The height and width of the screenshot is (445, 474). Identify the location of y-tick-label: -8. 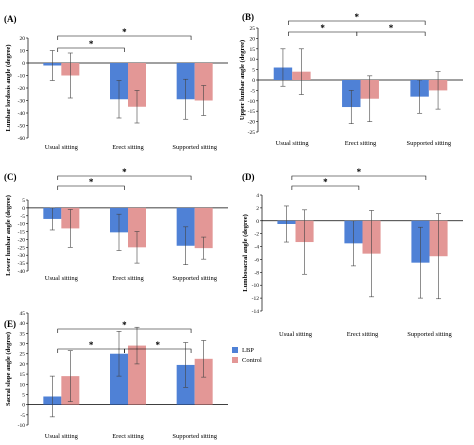
(256, 273).